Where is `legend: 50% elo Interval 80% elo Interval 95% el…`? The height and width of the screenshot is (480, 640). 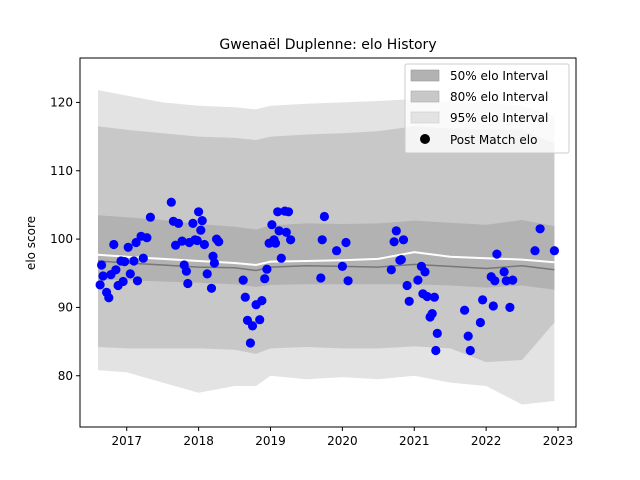
legend: 50% elo Interval 80% elo Interval 95% el… is located at coordinates (487, 108).